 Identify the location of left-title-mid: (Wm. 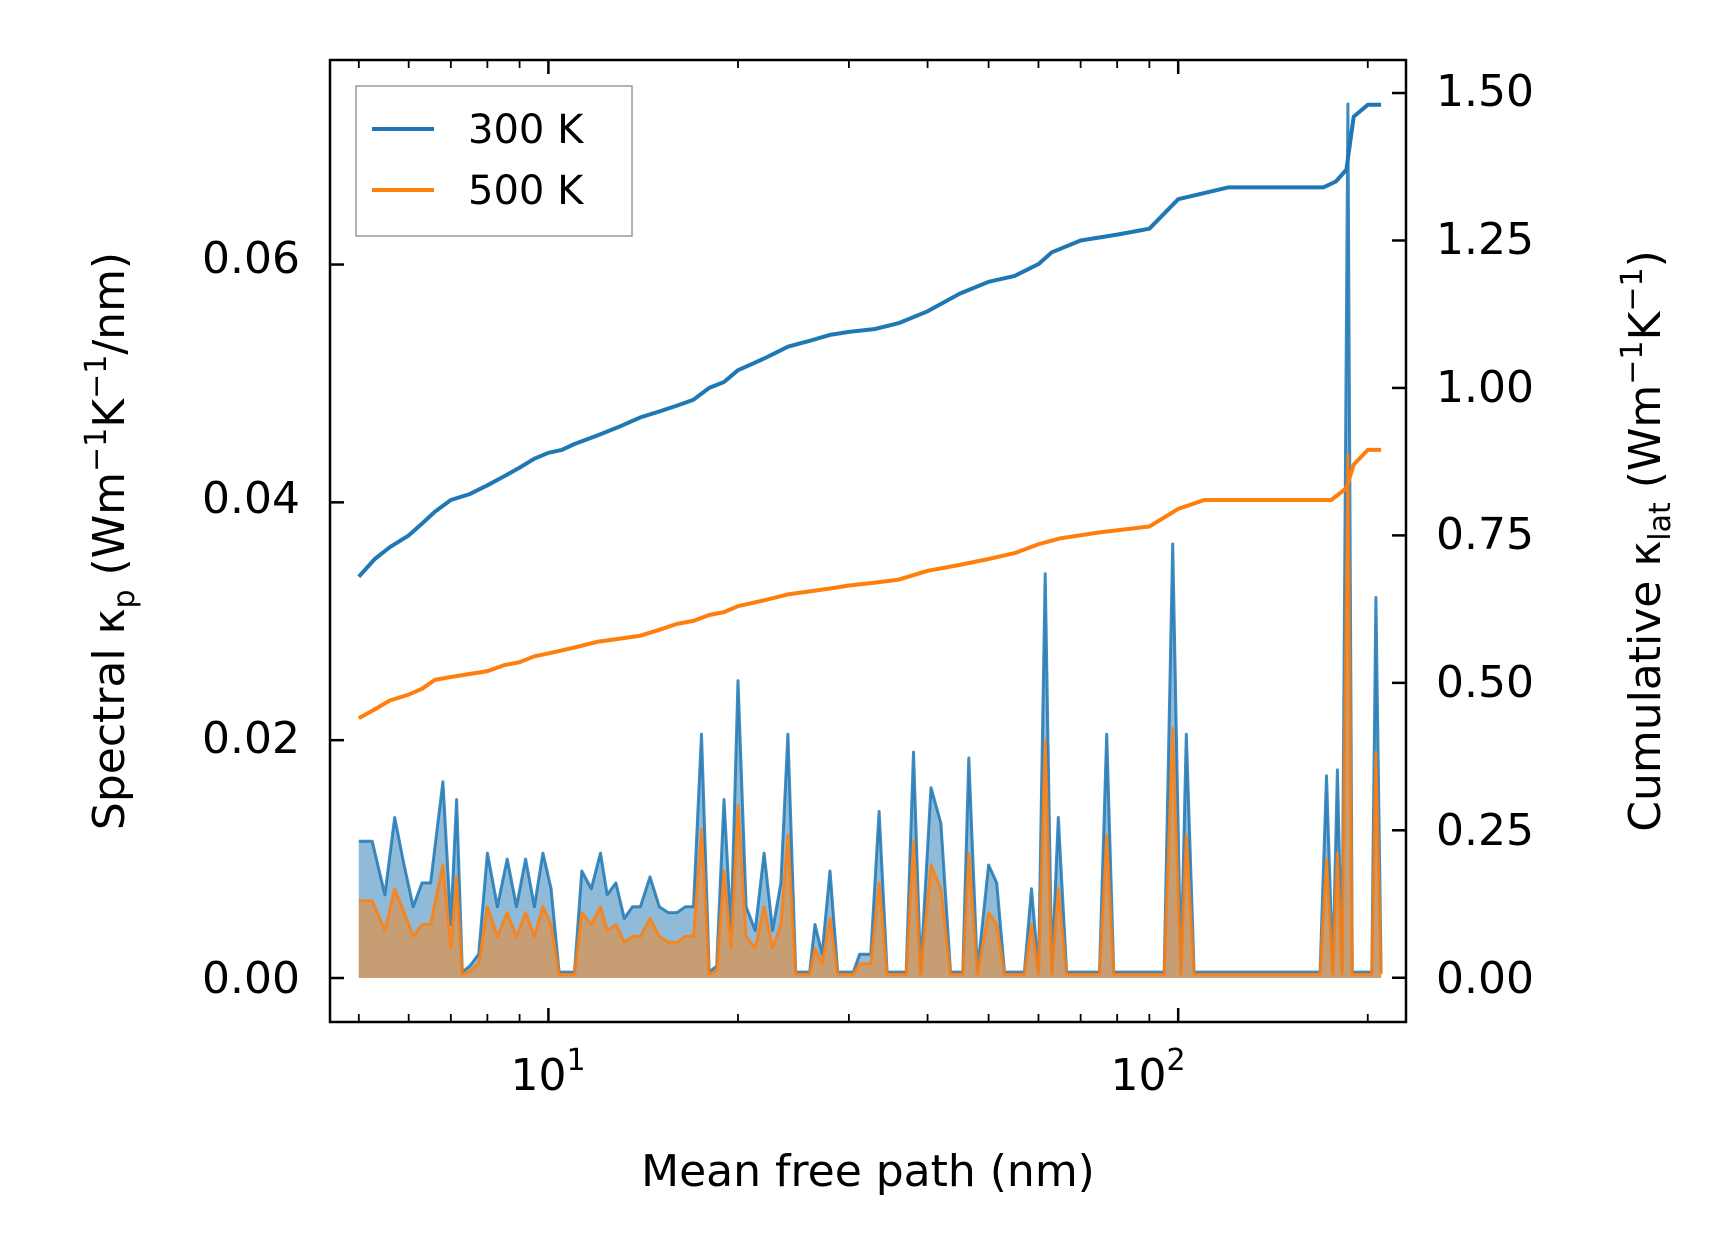
(109, 531).